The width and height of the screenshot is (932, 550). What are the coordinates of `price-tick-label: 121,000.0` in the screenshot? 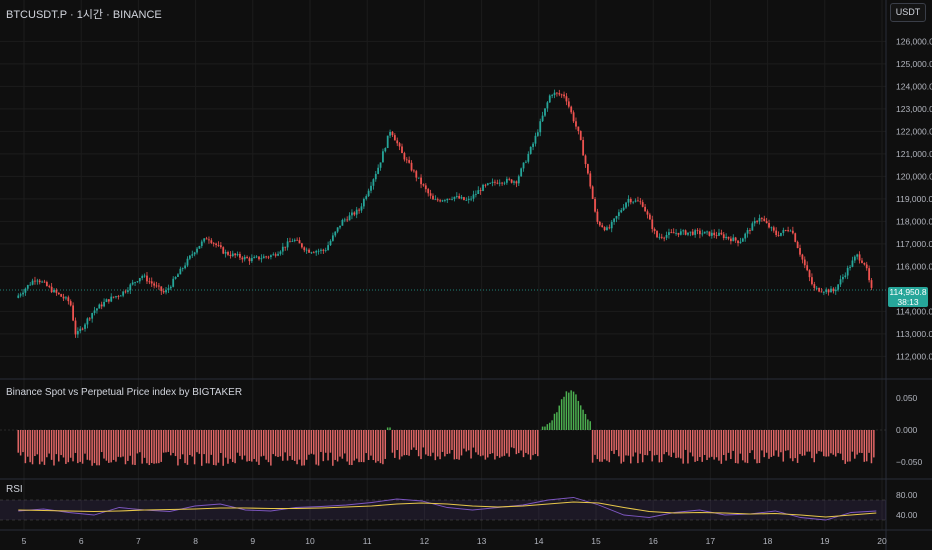 It's located at (914, 154).